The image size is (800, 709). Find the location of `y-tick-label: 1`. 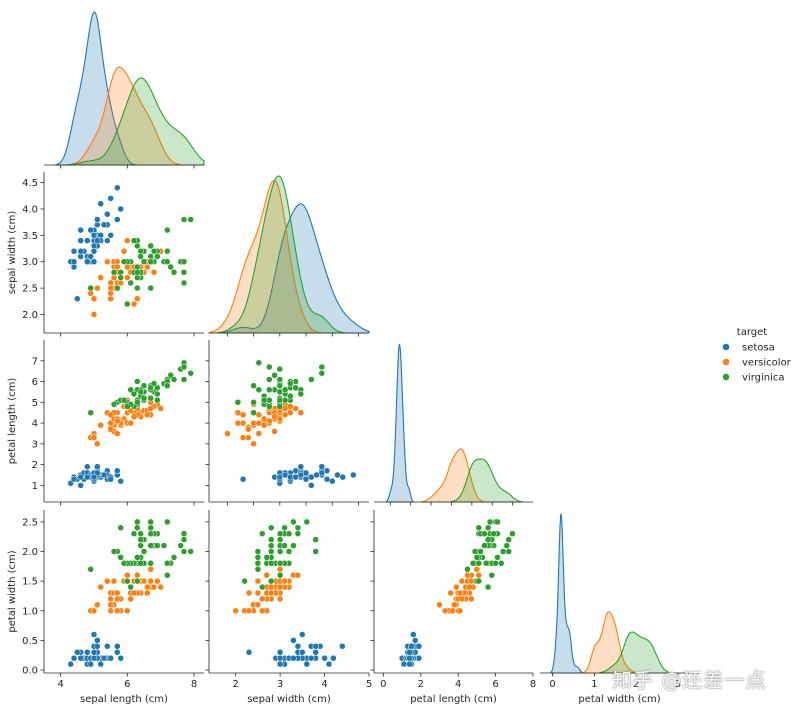

y-tick-label: 1 is located at coordinates (35, 486).